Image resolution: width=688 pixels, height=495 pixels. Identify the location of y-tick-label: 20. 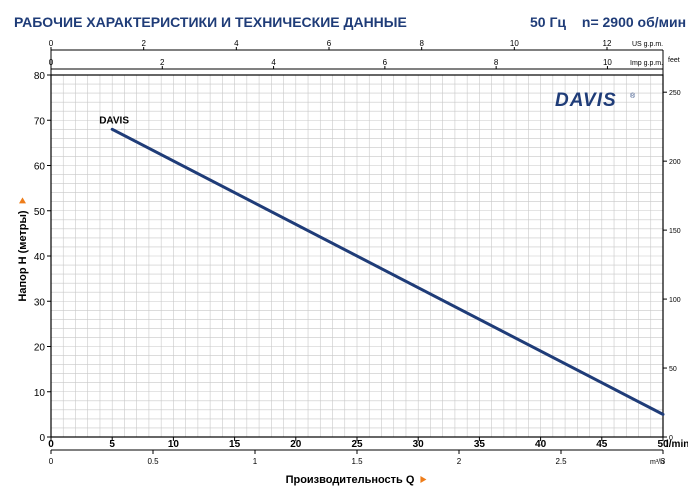
(40, 348).